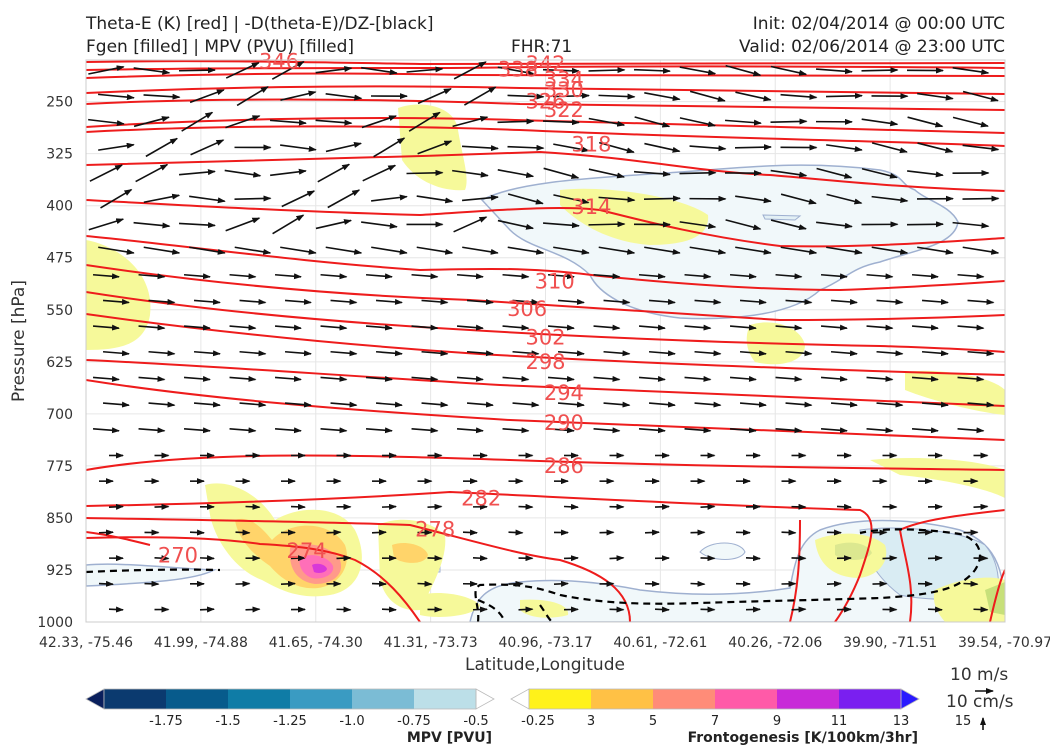 This screenshot has height=750, width=1050. Describe the element at coordinates (545, 665) in the screenshot. I see `x-axis-label: Latitude,Longitude` at that location.